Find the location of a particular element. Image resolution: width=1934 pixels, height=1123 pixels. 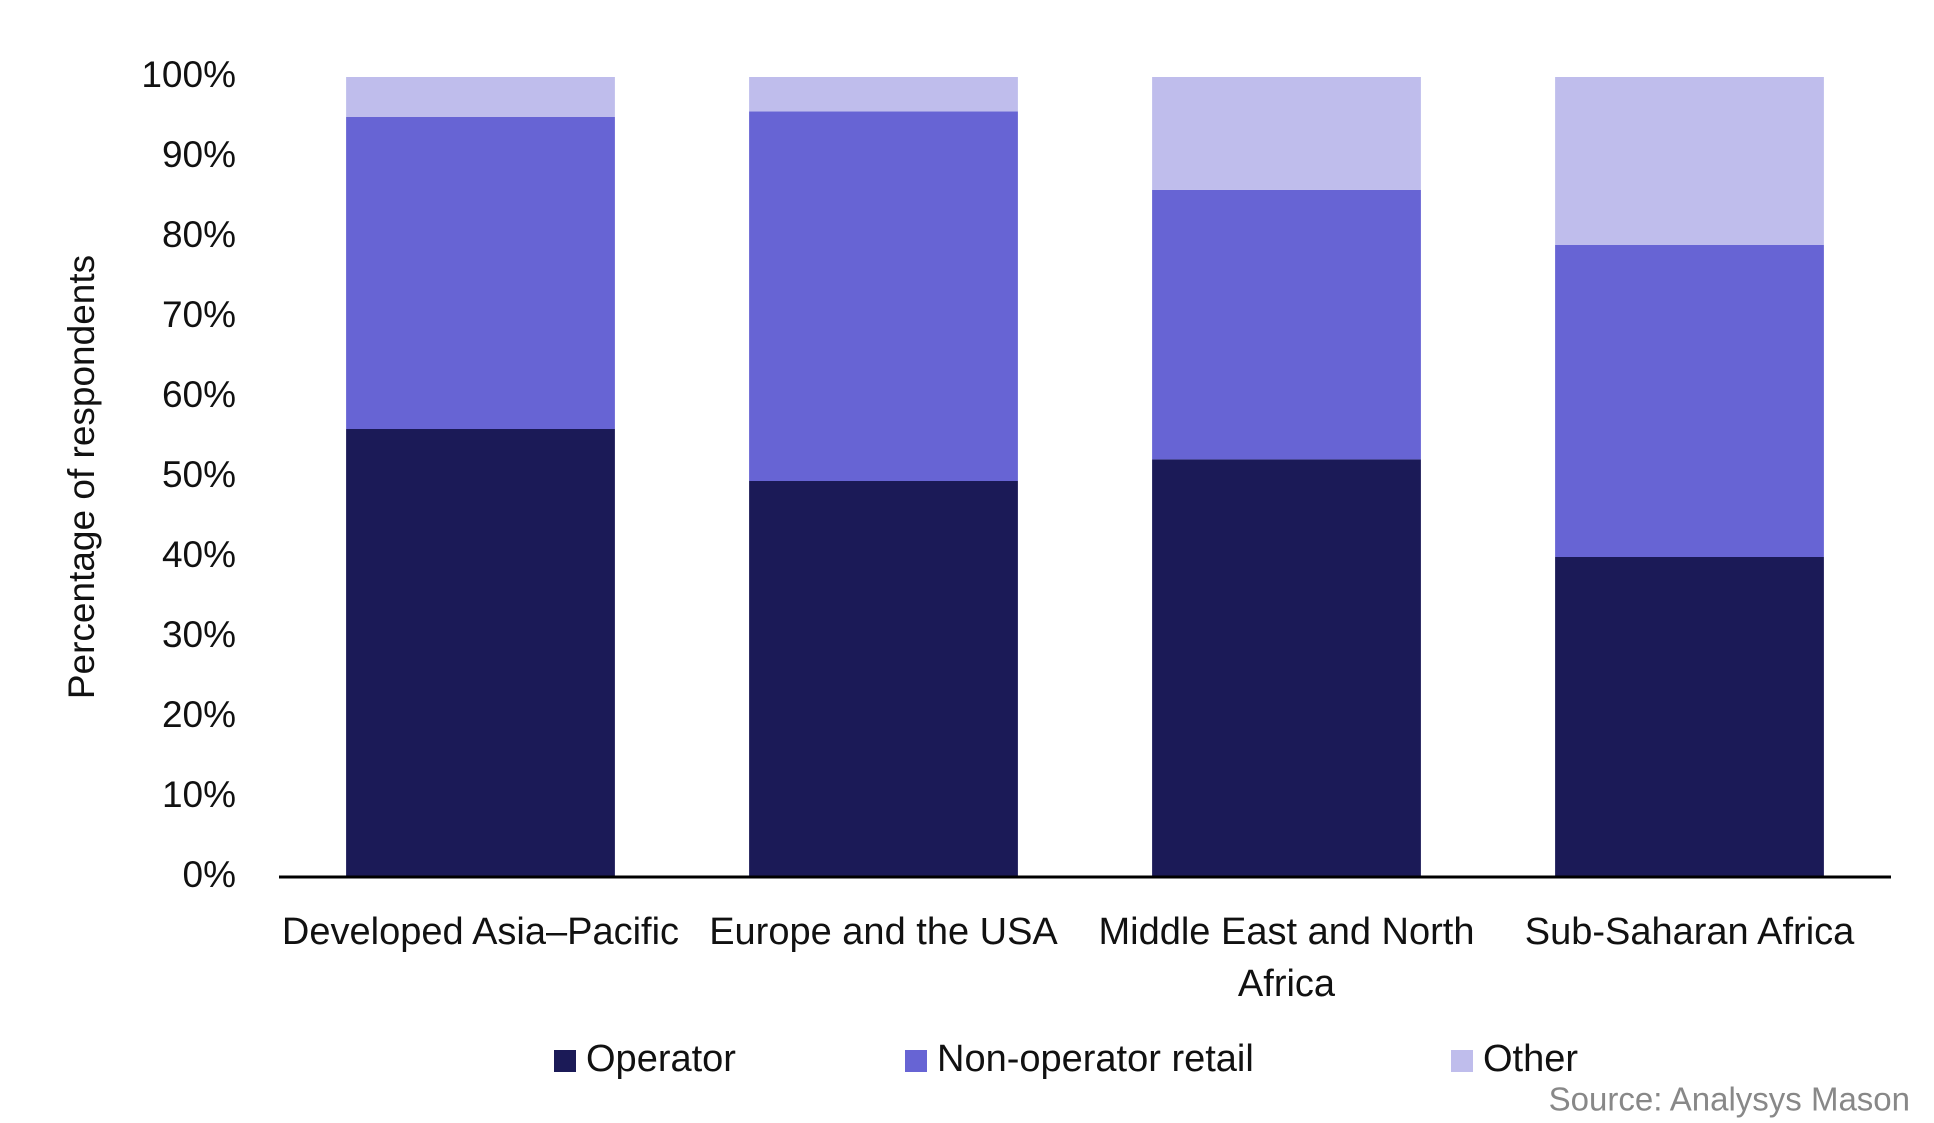

x-tick-label: Middle East and North Africa is located at coordinates (1286, 958).